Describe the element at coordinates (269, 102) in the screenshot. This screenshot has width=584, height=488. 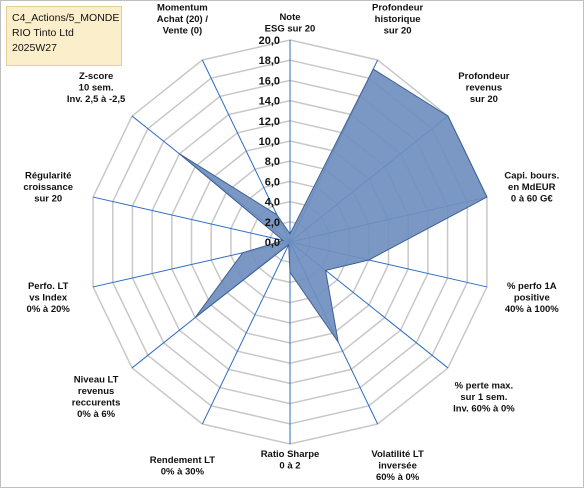
I see `tick-label: 14,0` at that location.